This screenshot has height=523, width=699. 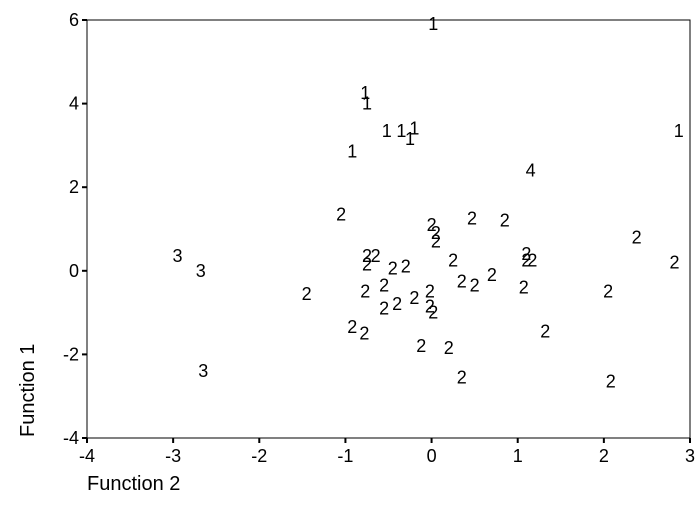 What do you see at coordinates (345, 456) in the screenshot?
I see `x-tick-label: -1` at bounding box center [345, 456].